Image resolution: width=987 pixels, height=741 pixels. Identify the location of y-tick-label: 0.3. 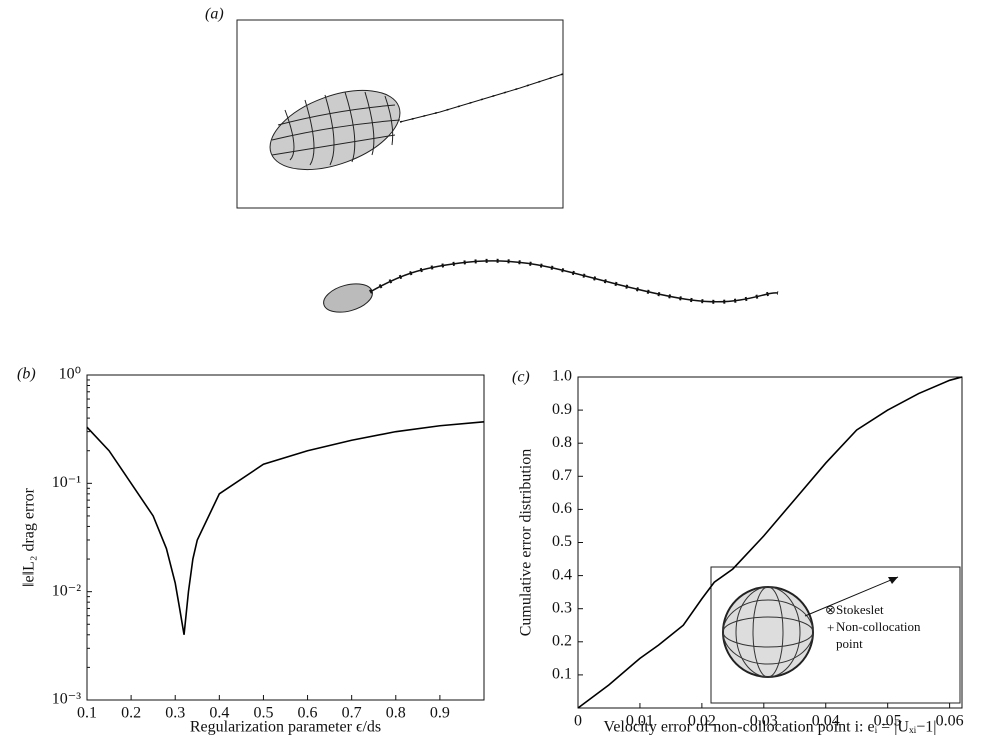
(562, 607).